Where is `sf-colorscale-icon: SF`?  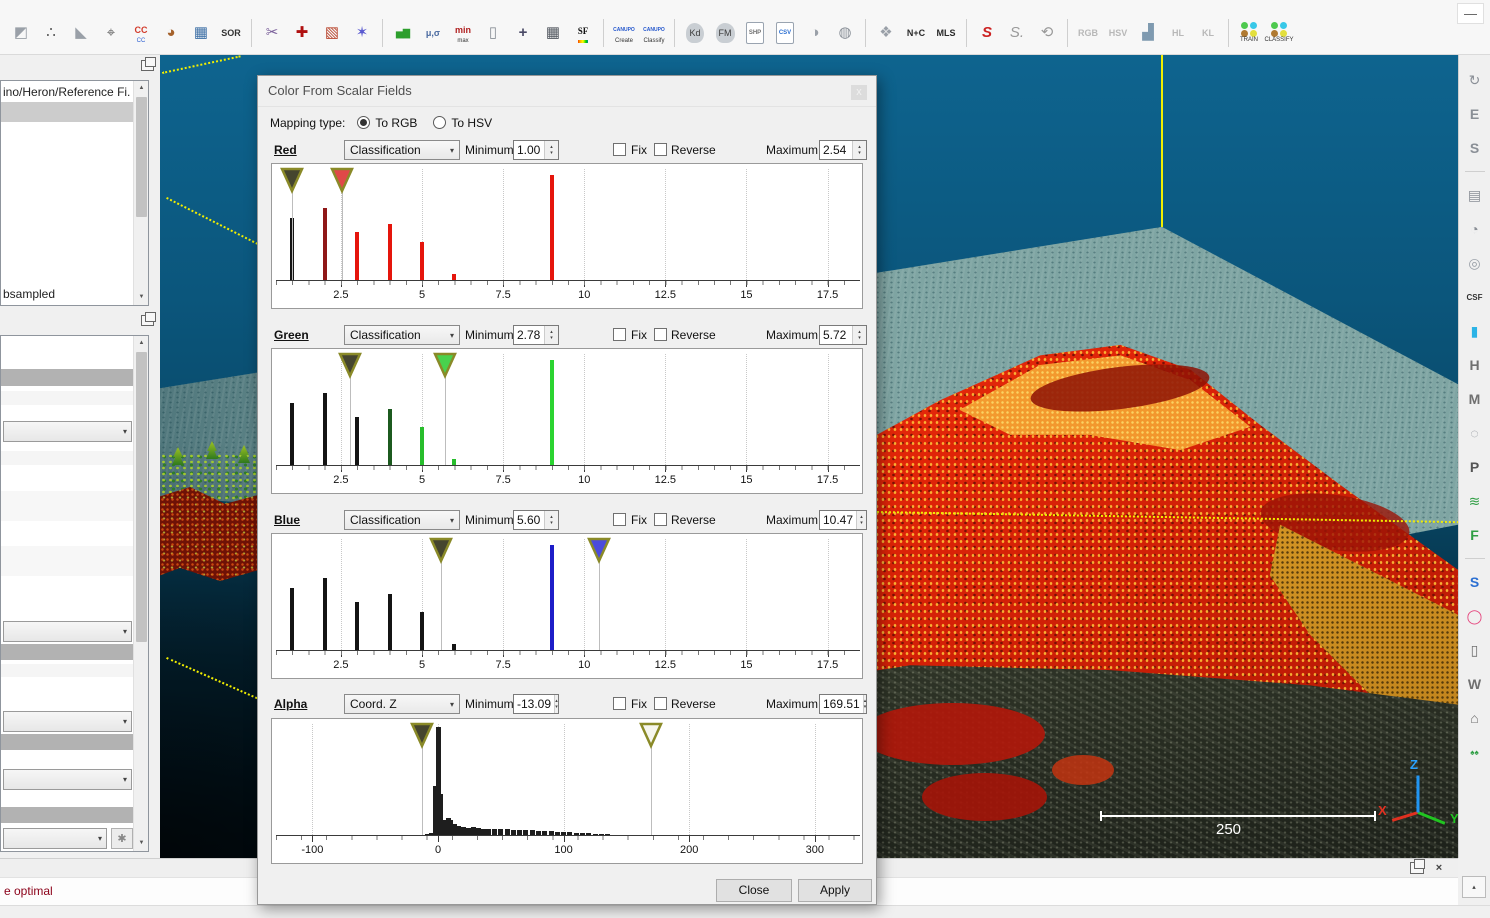 sf-colorscale-icon: SF is located at coordinates (583, 33).